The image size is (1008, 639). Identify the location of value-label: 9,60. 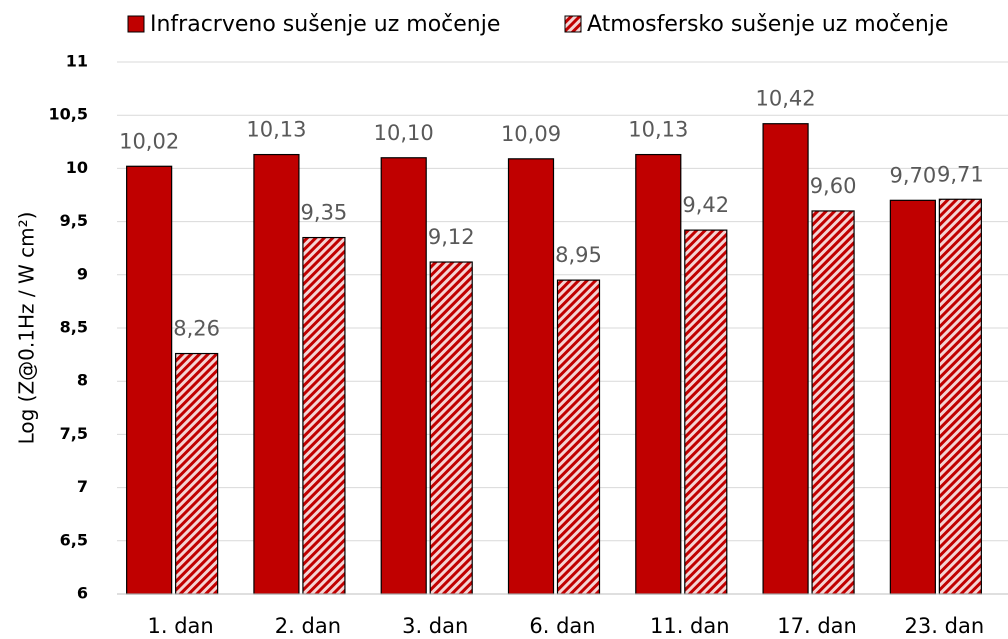
(833, 186).